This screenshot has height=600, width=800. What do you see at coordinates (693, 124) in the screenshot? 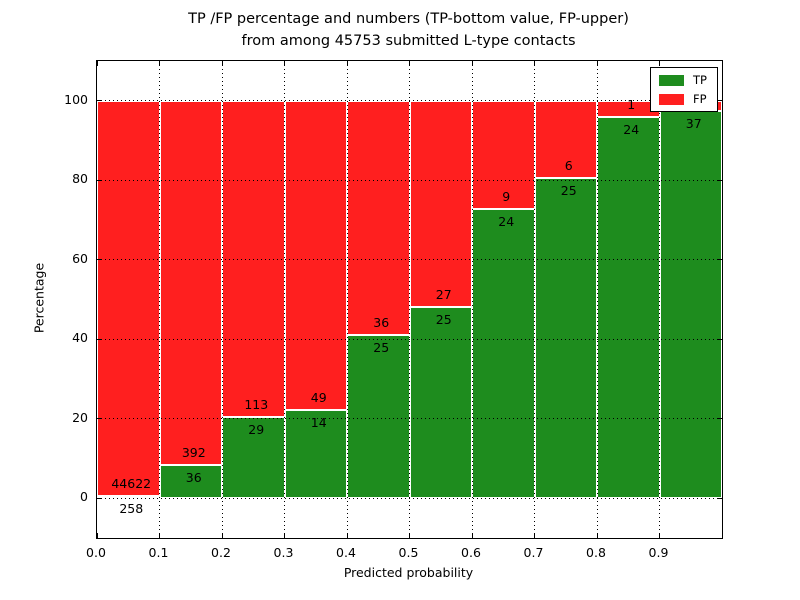
I see `bar-tp-count-label-9: 37` at bounding box center [693, 124].